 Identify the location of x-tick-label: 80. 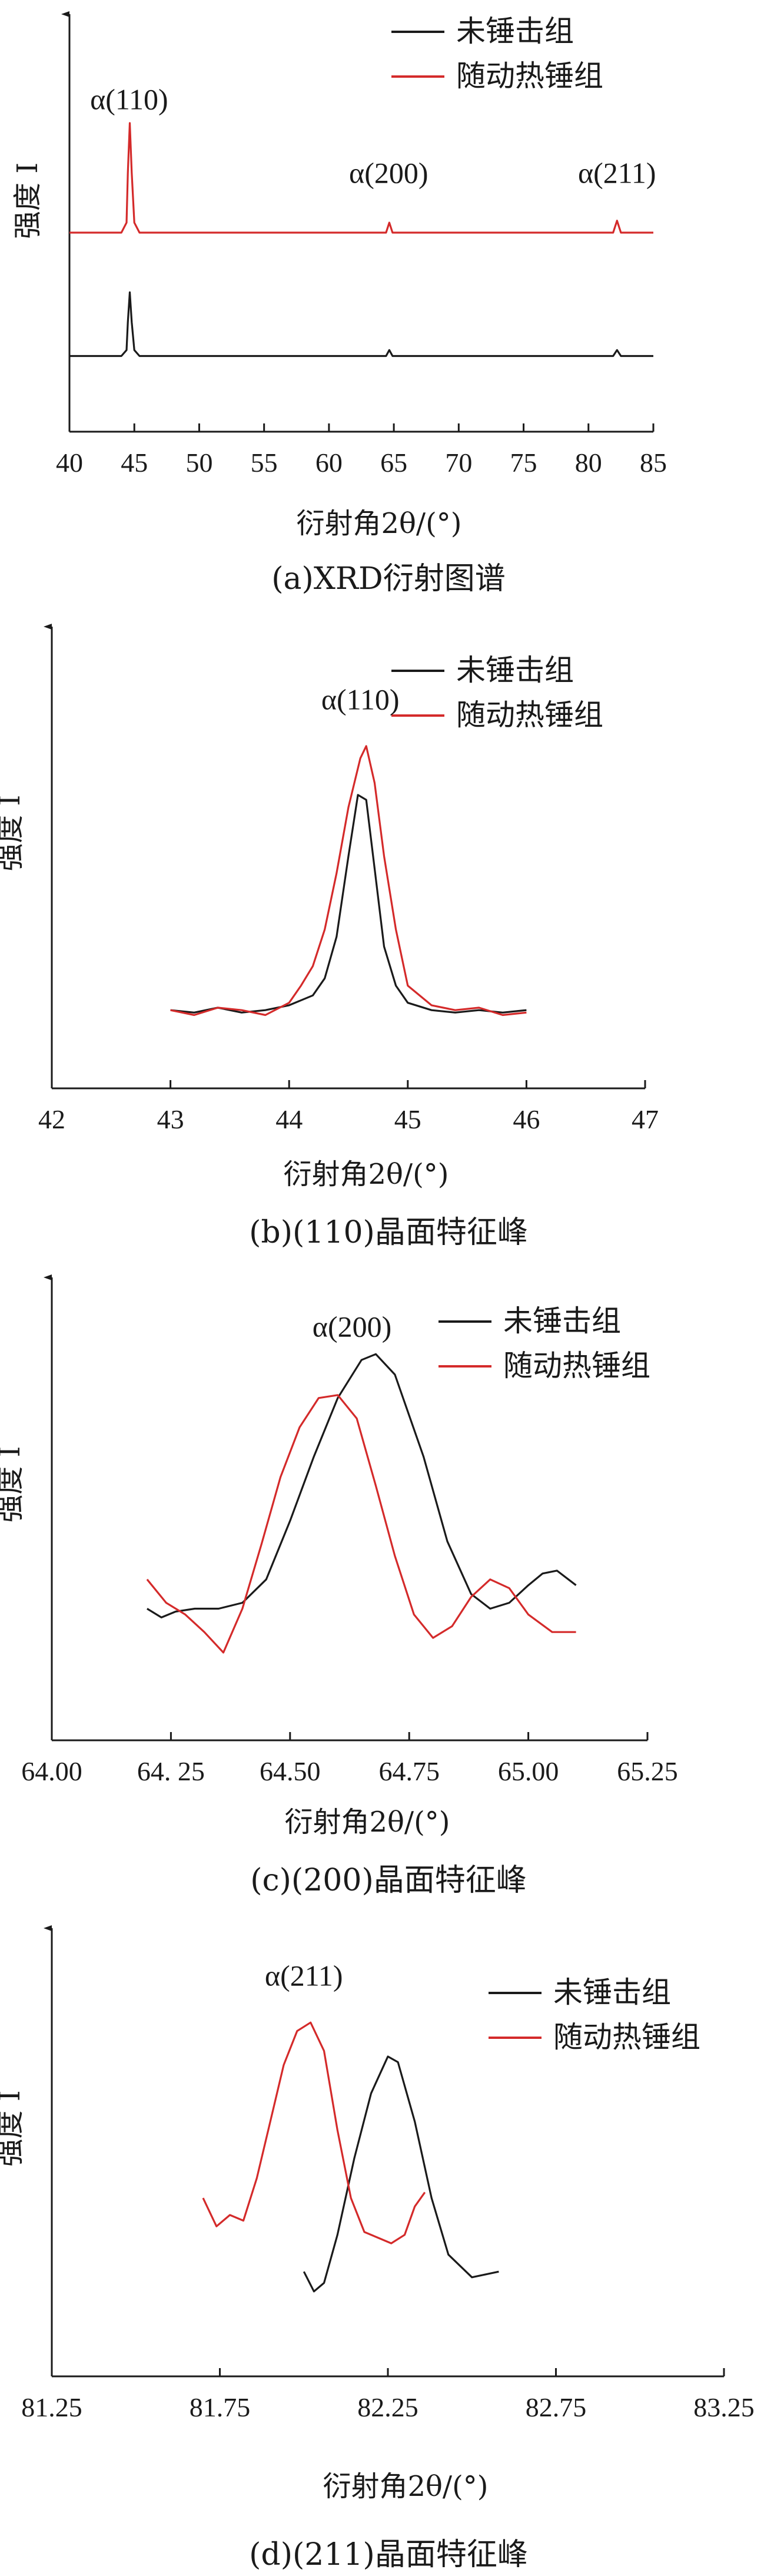
(588, 463).